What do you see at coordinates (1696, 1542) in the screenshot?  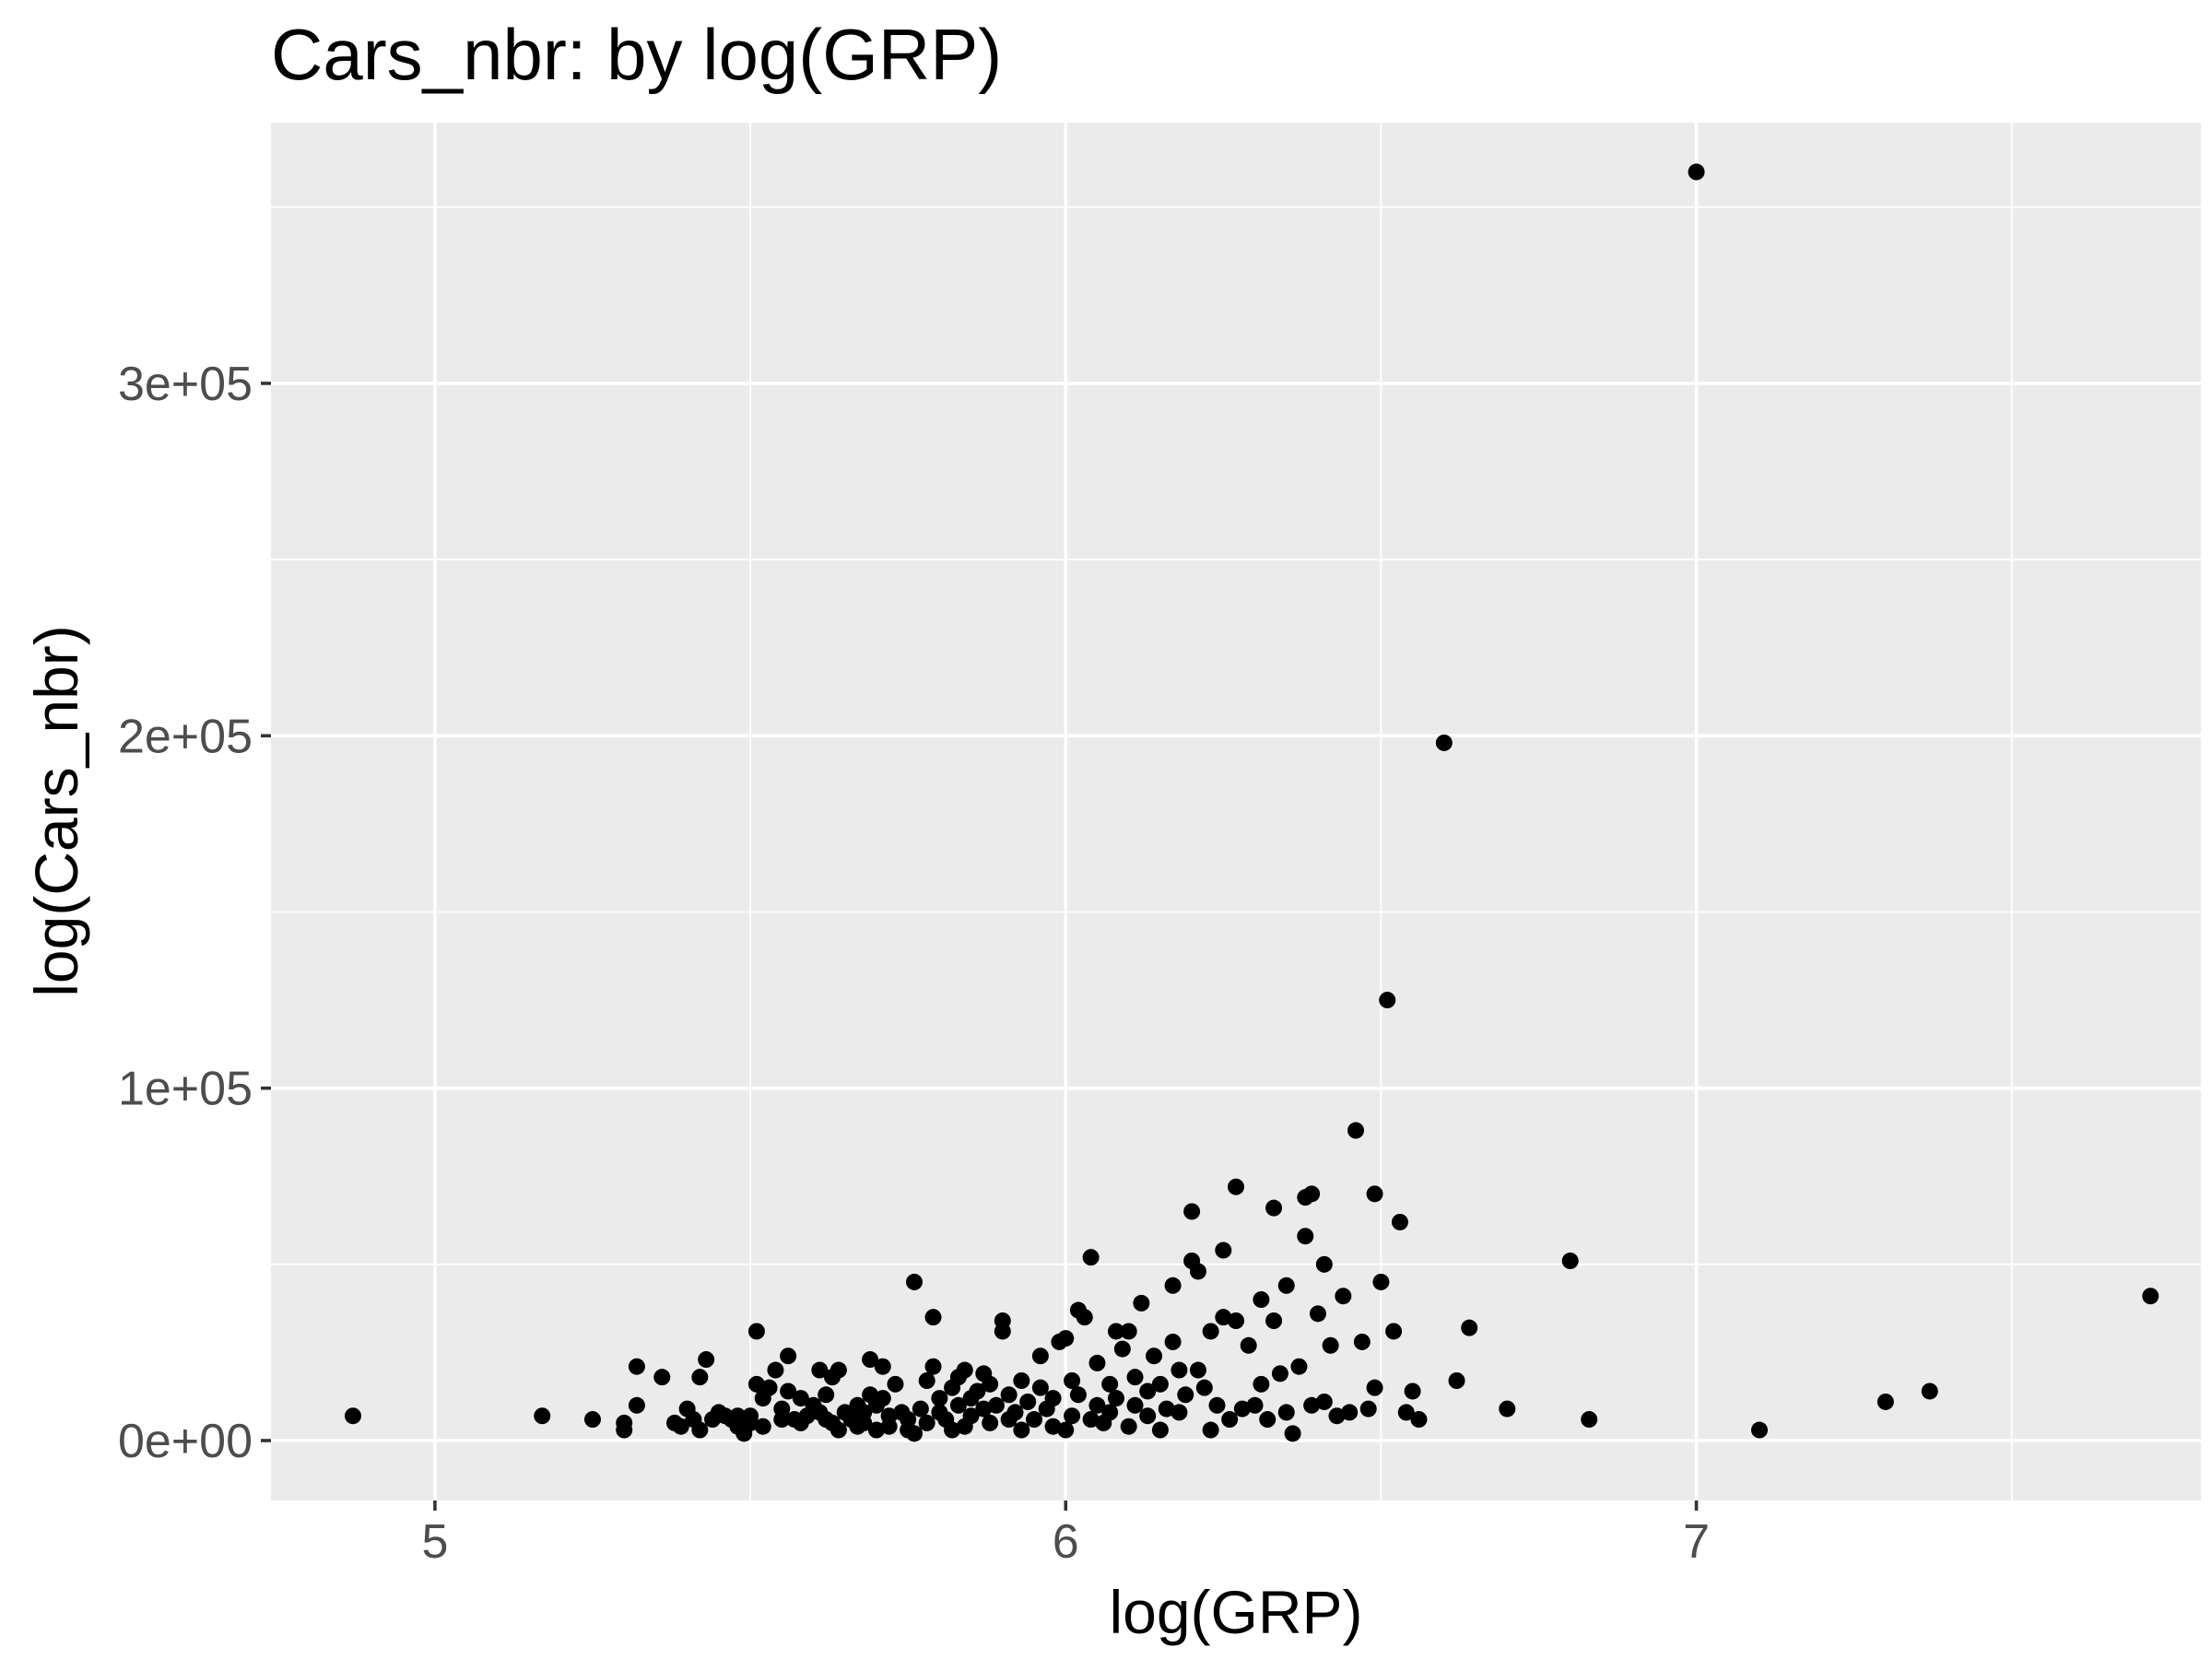 I see `x-tick-label: 7` at bounding box center [1696, 1542].